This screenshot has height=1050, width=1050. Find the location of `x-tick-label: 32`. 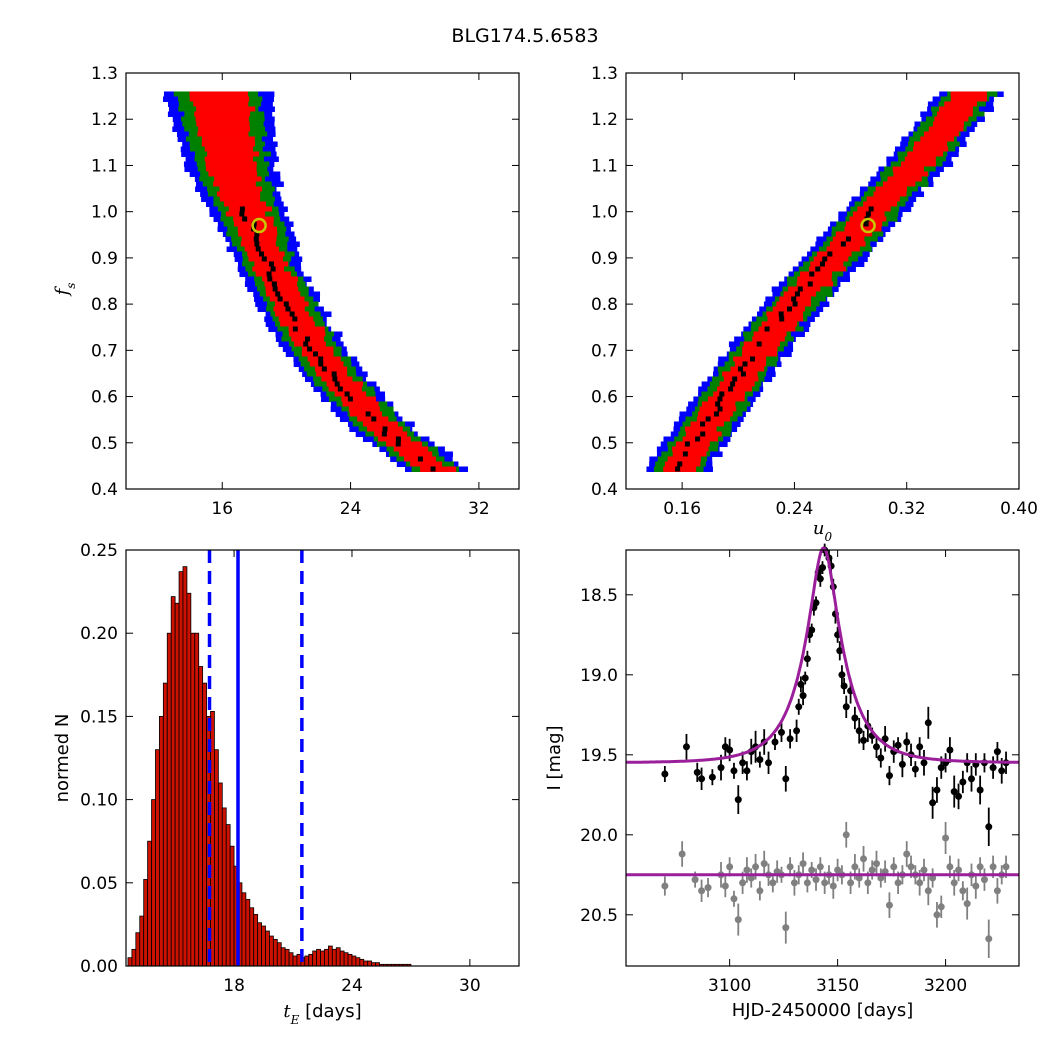

x-tick-label: 32 is located at coordinates (479, 509).